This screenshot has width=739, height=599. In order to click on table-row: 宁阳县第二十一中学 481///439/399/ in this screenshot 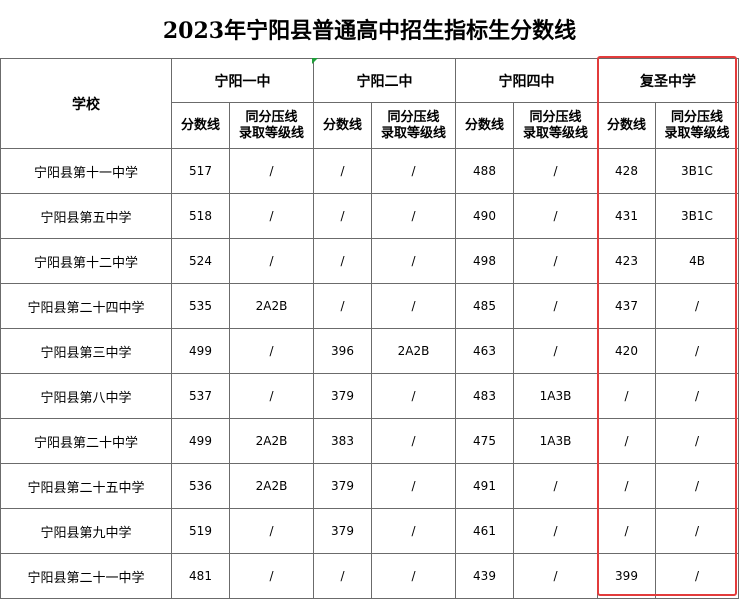, I will do `click(369, 576)`.